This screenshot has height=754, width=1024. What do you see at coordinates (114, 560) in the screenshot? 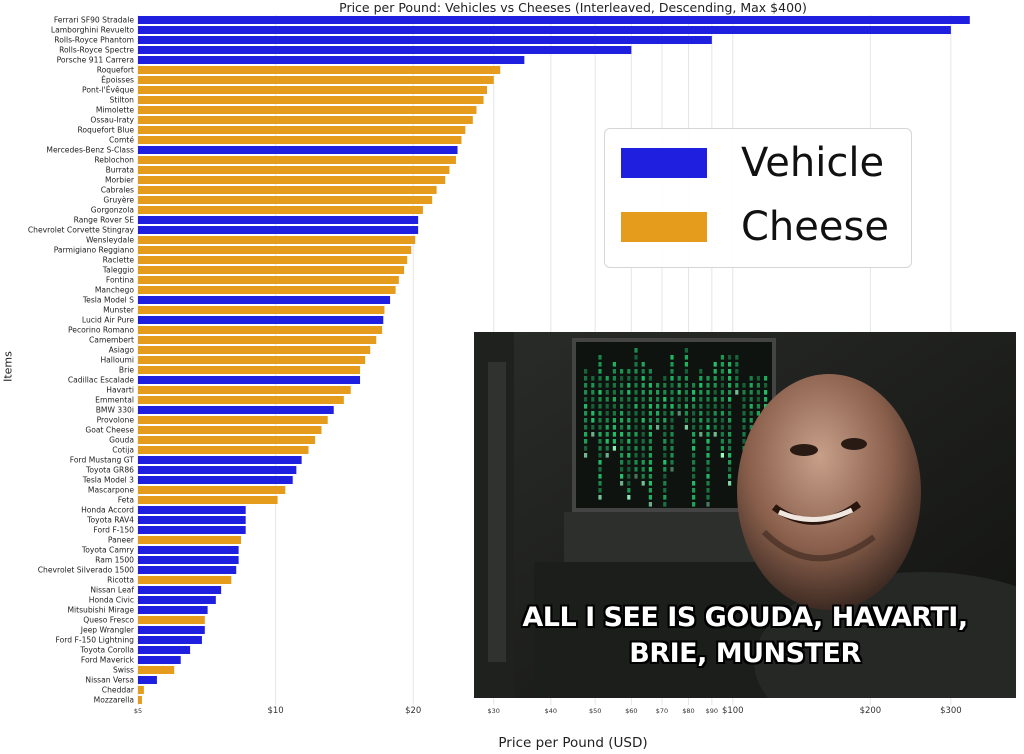
I see `y-tick-label: Ram 1500` at bounding box center [114, 560].